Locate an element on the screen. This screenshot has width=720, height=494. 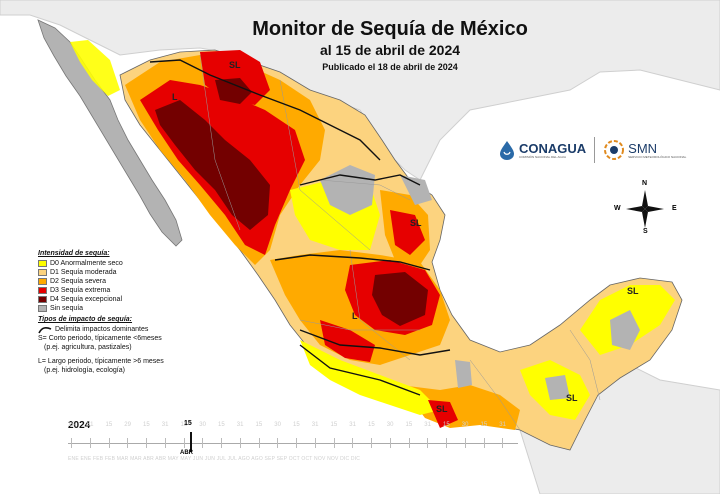
smn-icon is located at coordinates (614, 150).